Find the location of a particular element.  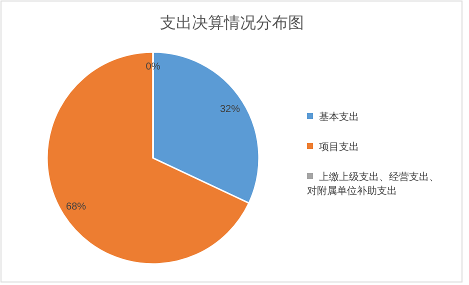

legend-label: 项目支出 is located at coordinates (339, 146).